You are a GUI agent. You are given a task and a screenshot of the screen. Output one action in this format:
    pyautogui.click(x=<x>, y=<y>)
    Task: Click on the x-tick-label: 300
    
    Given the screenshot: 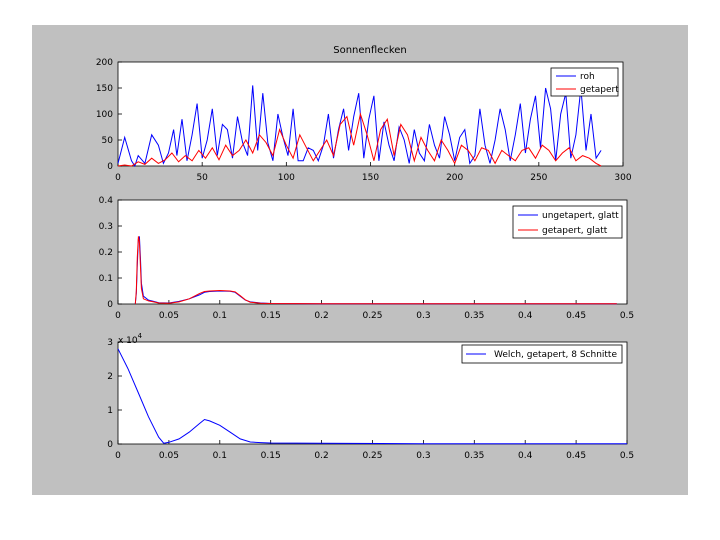 What is the action you would take?
    pyautogui.click(x=622, y=178)
    